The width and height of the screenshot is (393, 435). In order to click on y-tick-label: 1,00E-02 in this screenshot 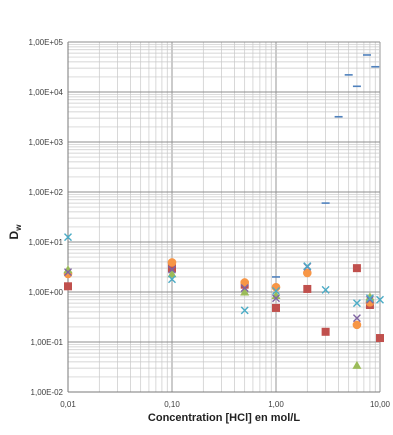, I will do `click(47, 392)`.